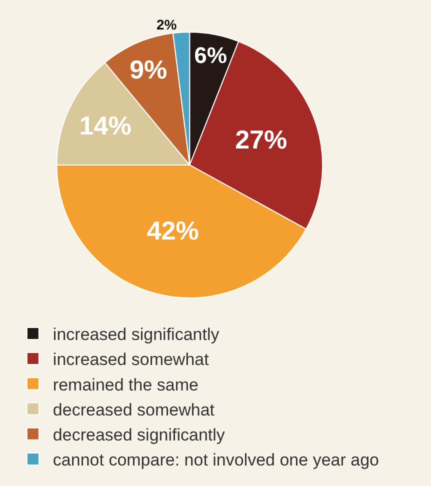  Describe the element at coordinates (139, 434) in the screenshot. I see `legend-label: decreased significantly` at that location.